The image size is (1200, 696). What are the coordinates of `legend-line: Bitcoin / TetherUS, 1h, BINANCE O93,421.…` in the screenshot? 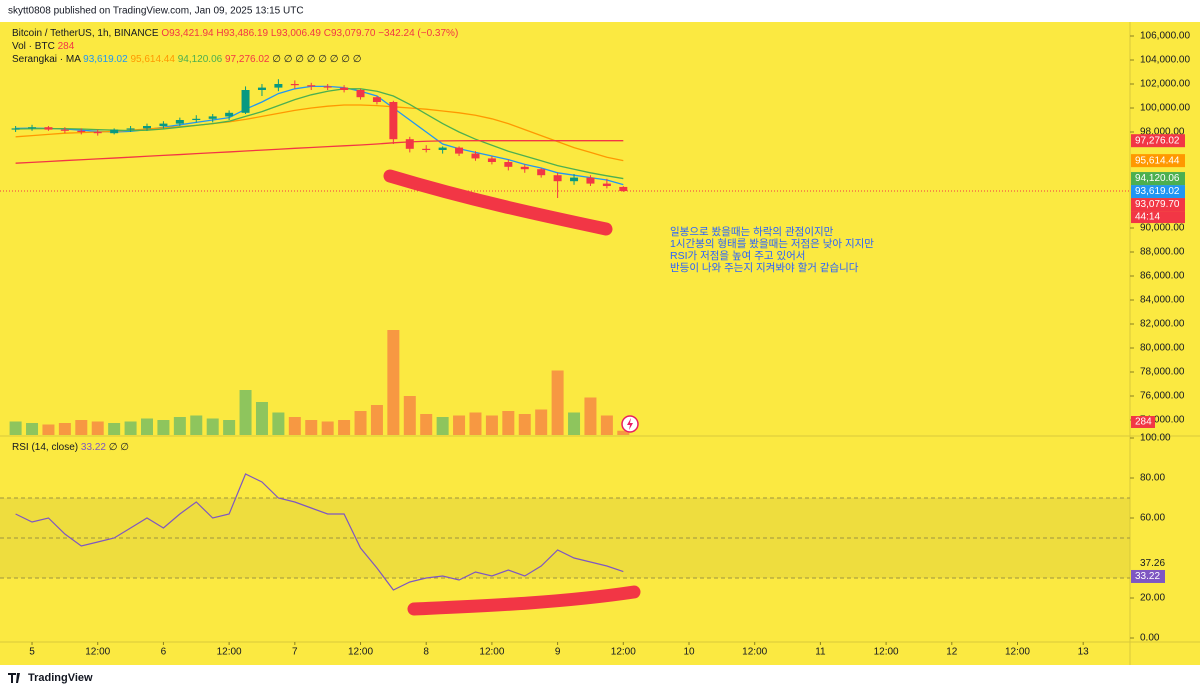 It's located at (235, 33).